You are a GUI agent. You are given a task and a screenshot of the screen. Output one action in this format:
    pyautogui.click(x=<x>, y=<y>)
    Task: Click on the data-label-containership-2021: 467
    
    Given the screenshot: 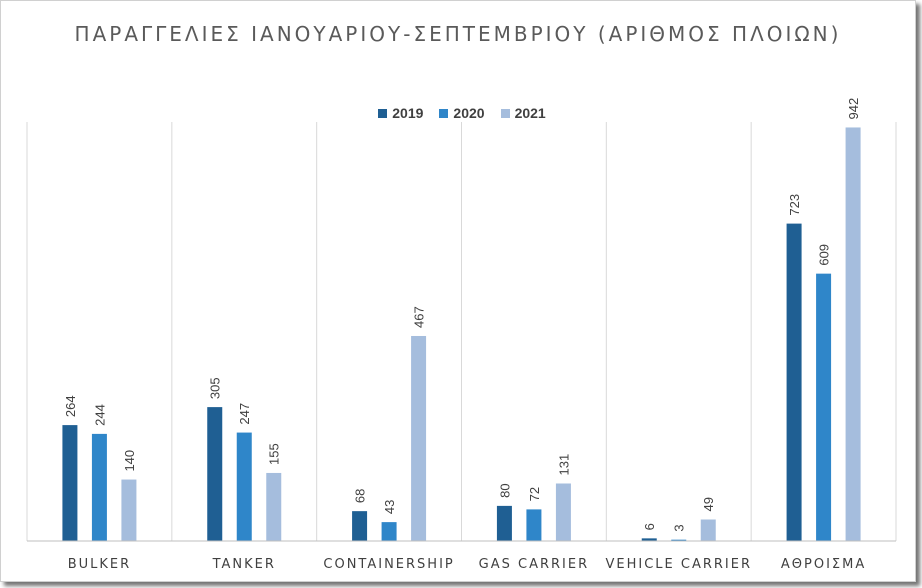 What is the action you would take?
    pyautogui.click(x=419, y=317)
    